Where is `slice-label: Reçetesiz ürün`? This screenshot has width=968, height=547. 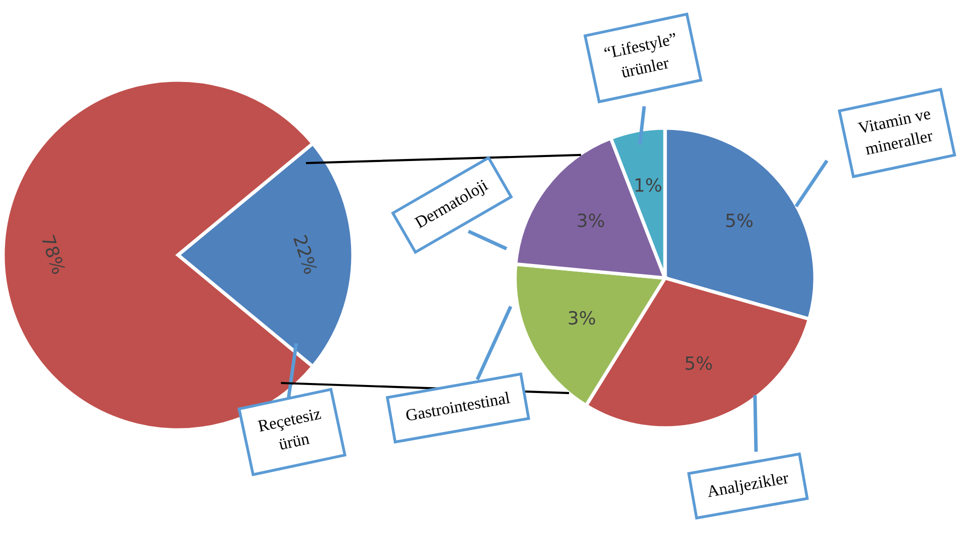 slice-label: Reçetesiz ürün is located at coordinates (289, 429).